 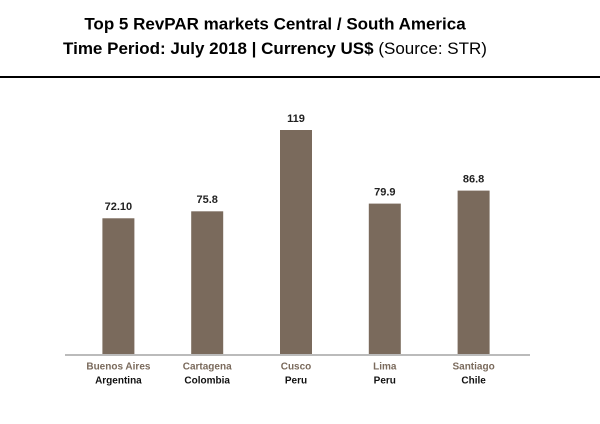 What do you see at coordinates (207, 367) in the screenshot?
I see `x-tick-label: Cartagena` at bounding box center [207, 367].